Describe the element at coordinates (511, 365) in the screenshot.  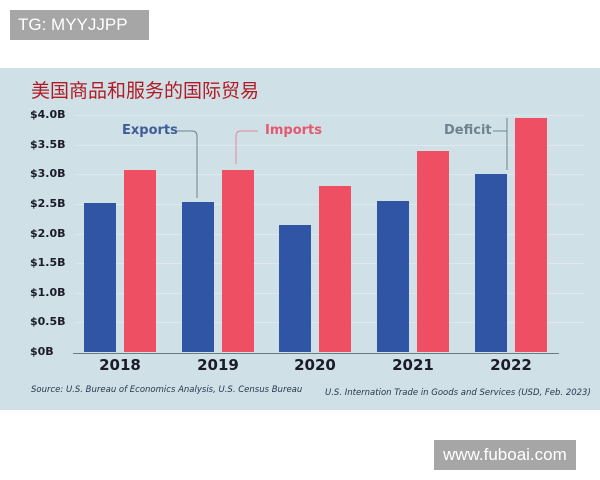
I see `x-tick-label: 2022` at that location.